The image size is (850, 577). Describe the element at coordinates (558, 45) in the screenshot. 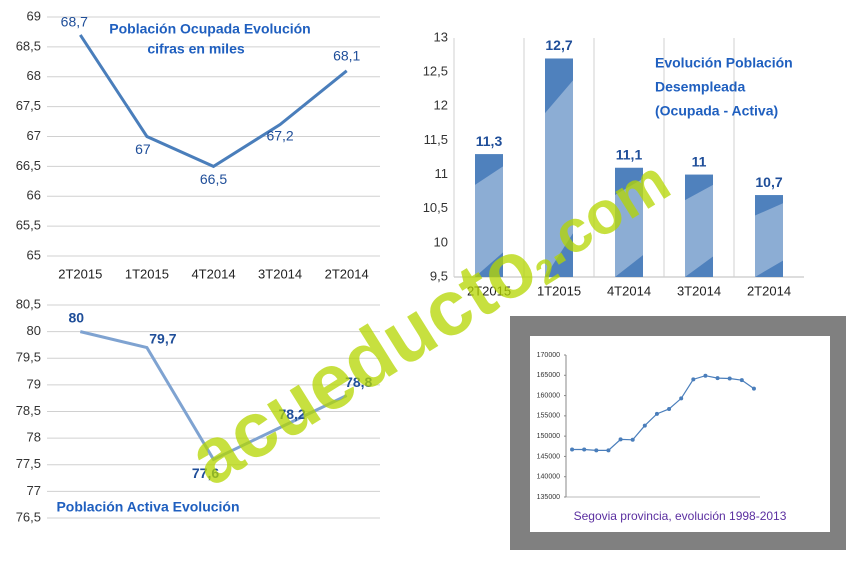

I see `data-label: 12,7` at that location.